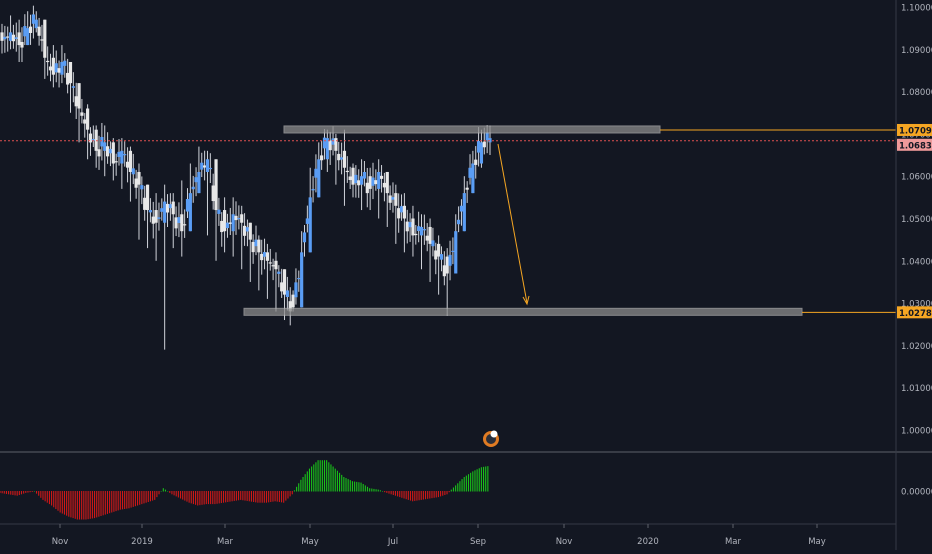 This screenshot has width=932, height=554. Describe the element at coordinates (914, 129) in the screenshot. I see `resistance-price-badge: 1.07093` at that location.